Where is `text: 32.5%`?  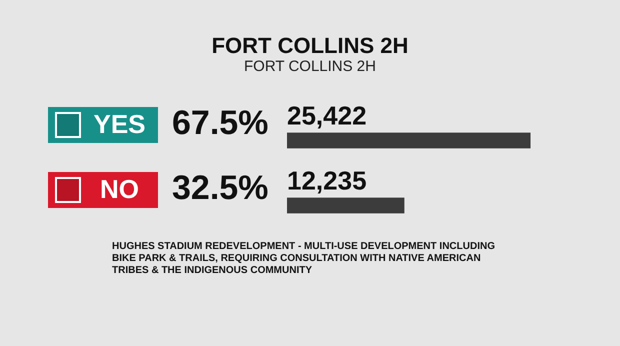
text: 32.5% is located at coordinates (220, 187).